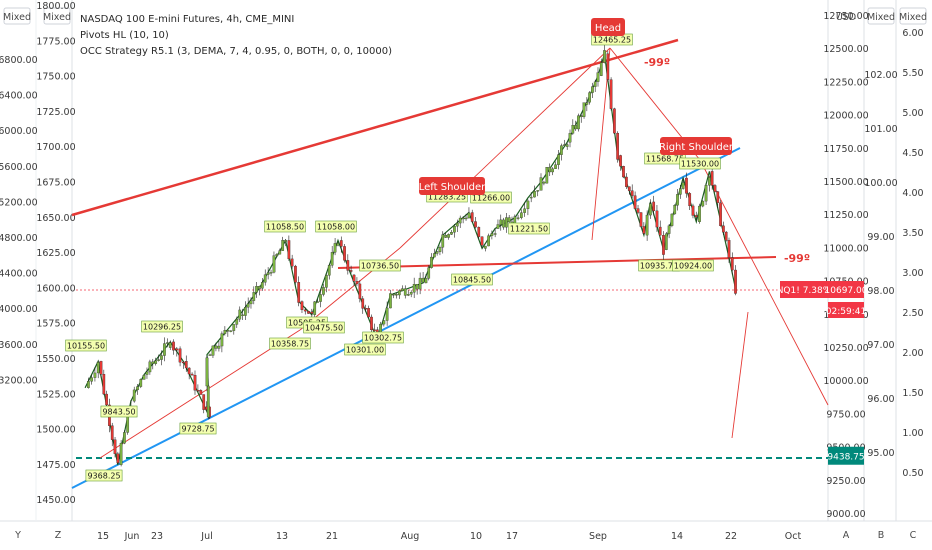 This screenshot has height=550, width=932. Describe the element at coordinates (57, 16) in the screenshot. I see `left-axis-2-mode-button: Mixed` at that location.